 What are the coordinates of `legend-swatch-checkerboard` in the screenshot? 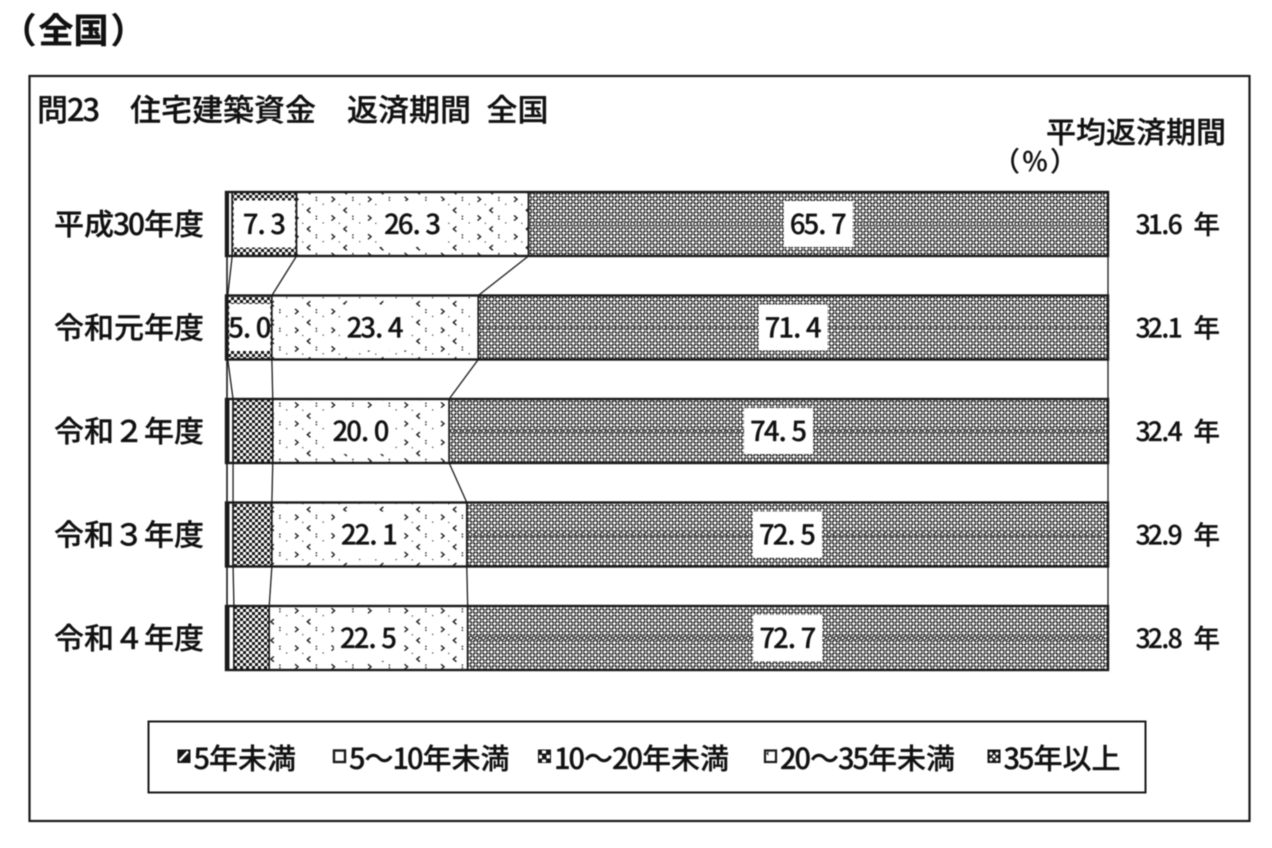 It's located at (544, 756).